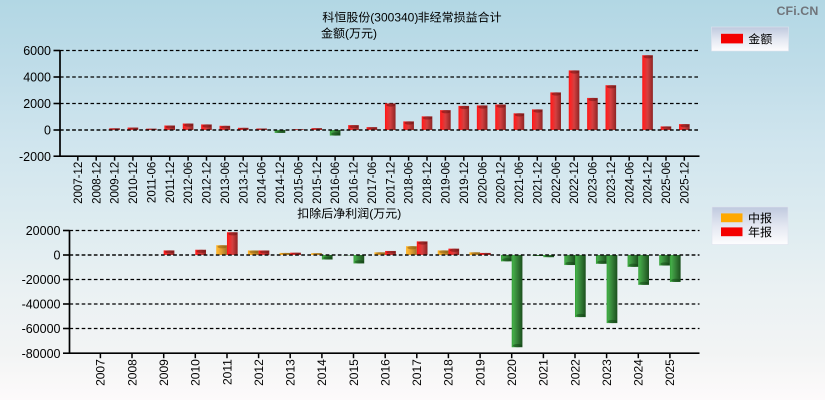 Image resolution: width=825 pixels, height=400 pixels. I want to click on svg-text: -40000, so click(41, 305).